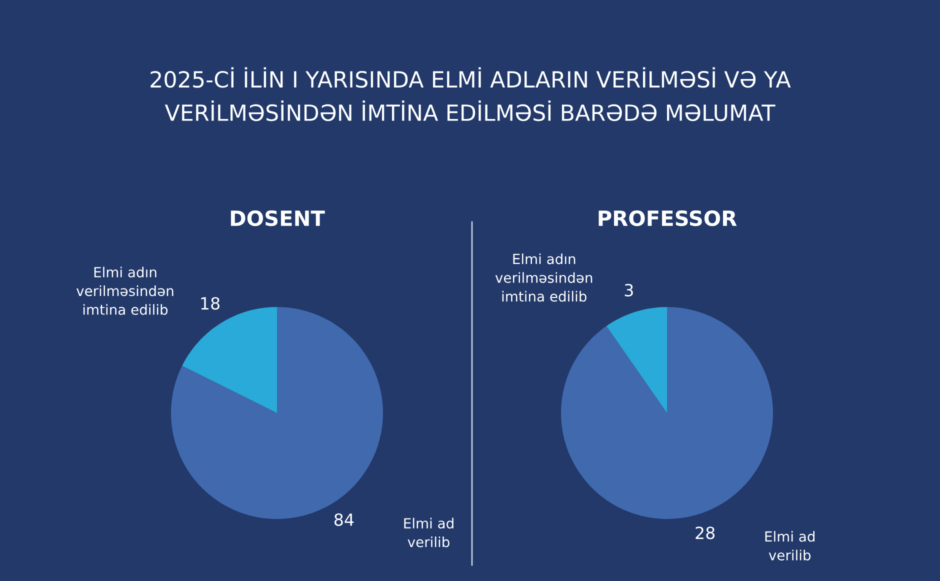 The height and width of the screenshot is (581, 940). I want to click on data-label: 28, so click(705, 533).